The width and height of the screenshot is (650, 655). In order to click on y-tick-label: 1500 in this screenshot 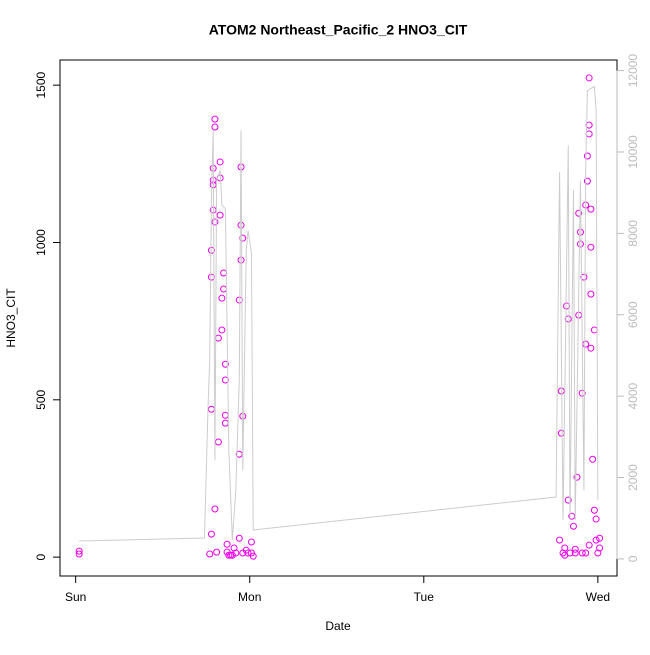, I will do `click(41, 85)`.